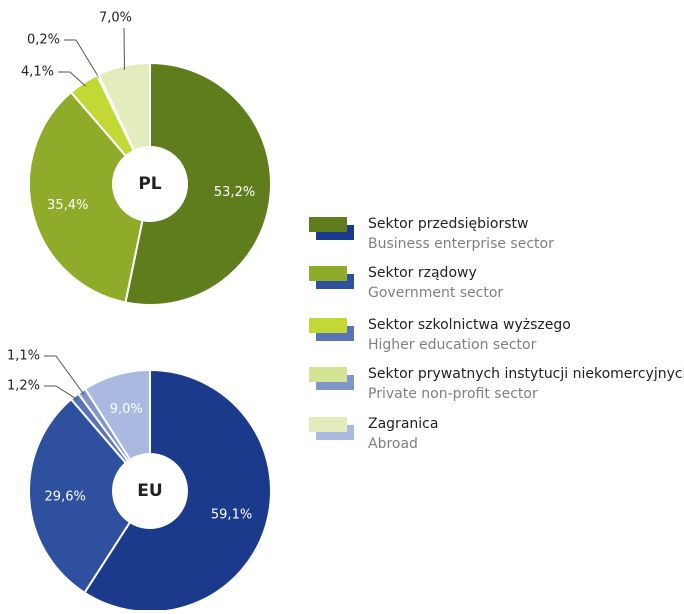 The width and height of the screenshot is (684, 614). What do you see at coordinates (422, 273) in the screenshot?
I see `legend-label: Sektor rządowy` at bounding box center [422, 273].